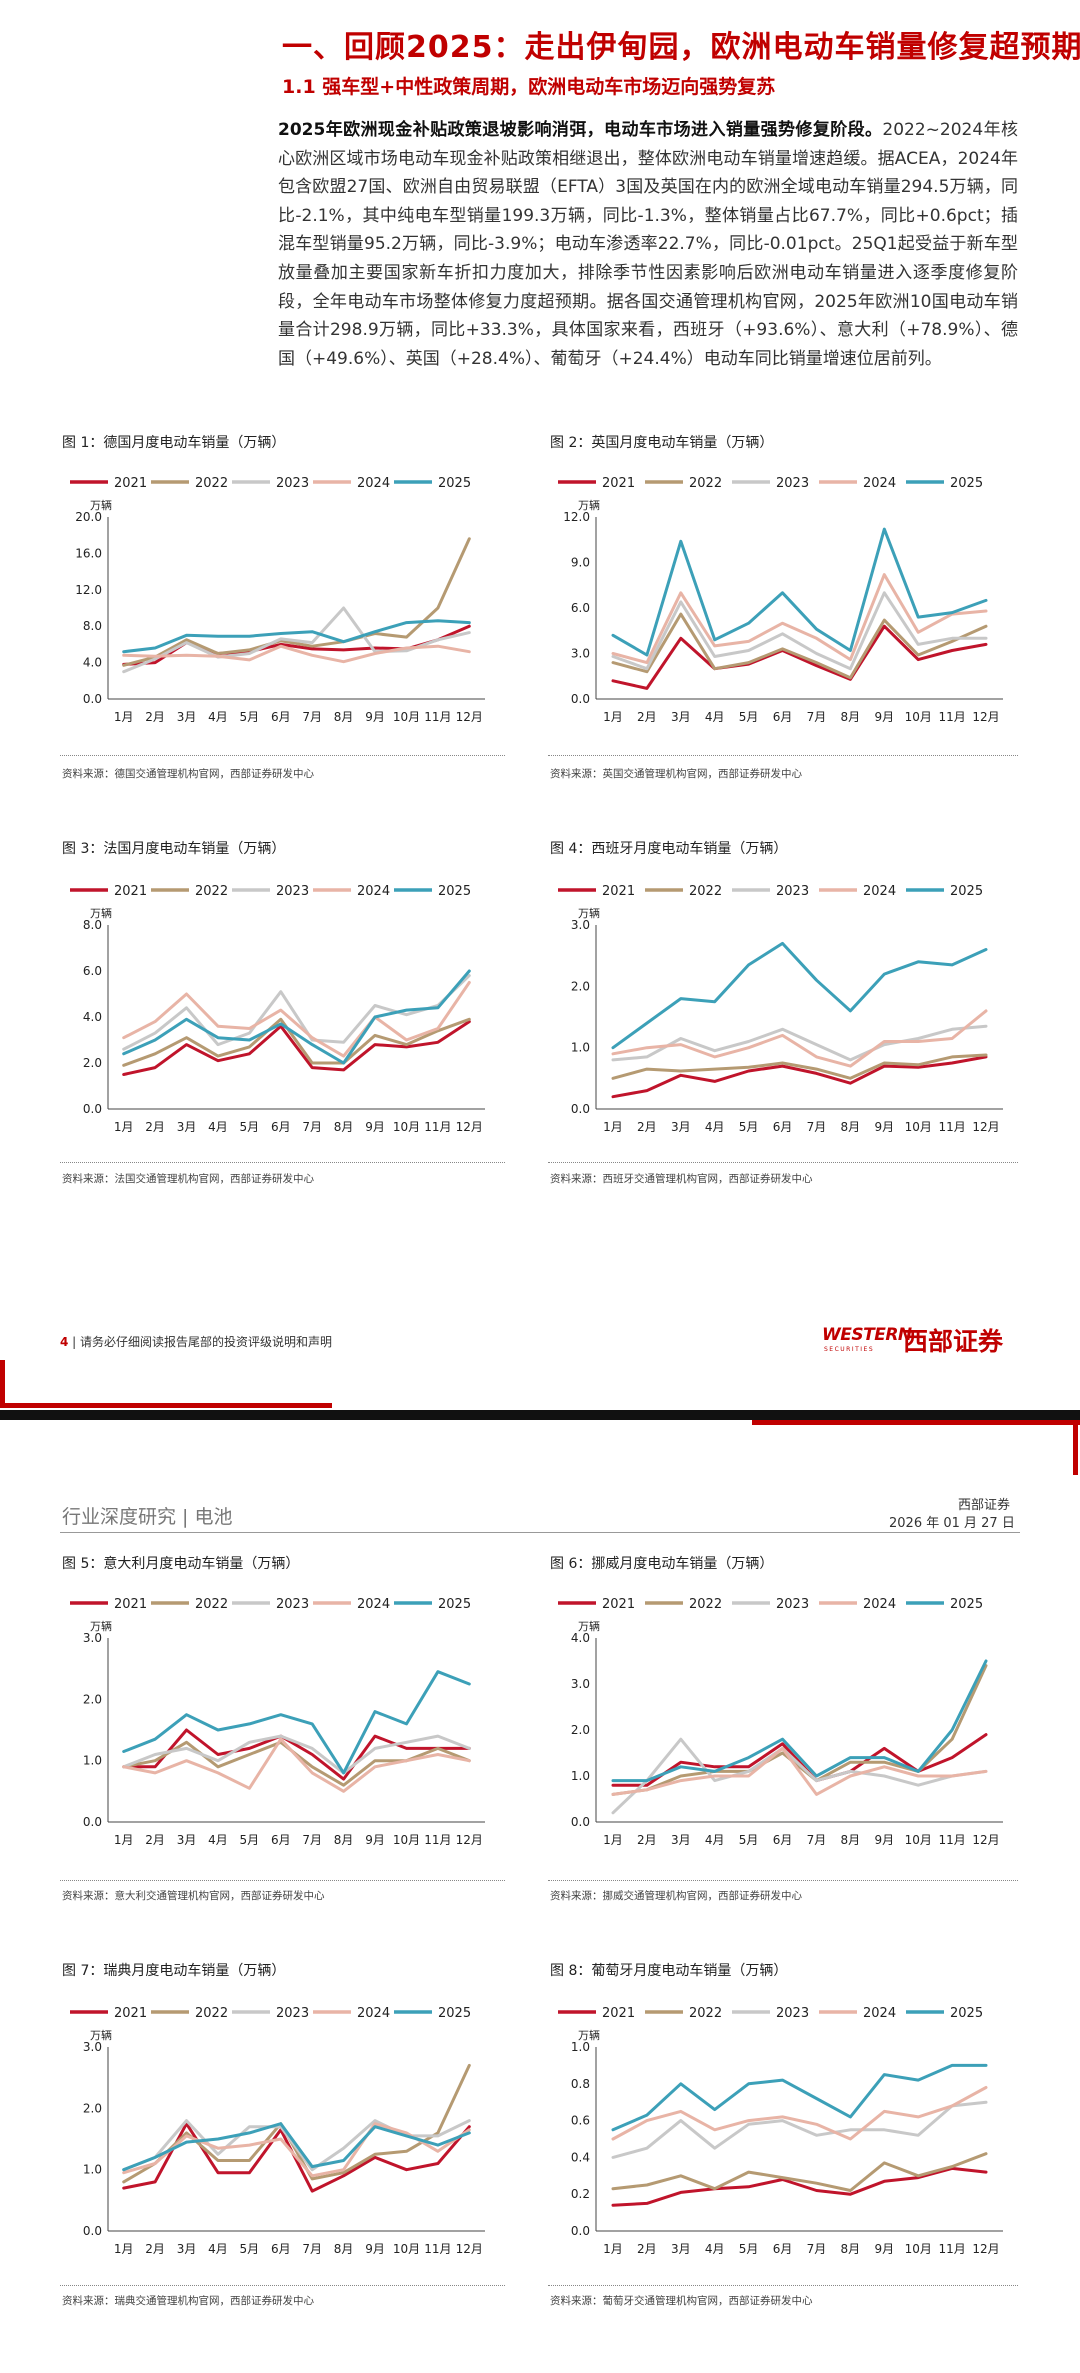 The width and height of the screenshot is (1080, 2373). What do you see at coordinates (292, 483) in the screenshot?
I see `fig1-legend-label-2023: 2023` at bounding box center [292, 483].